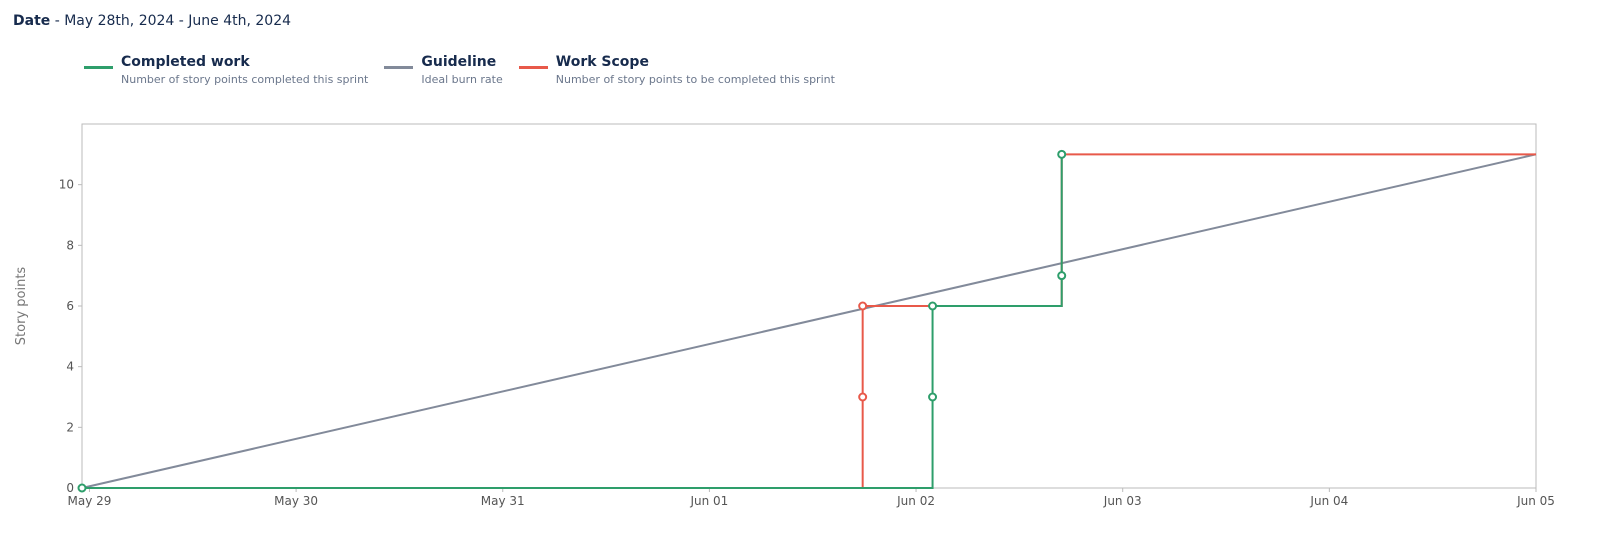  I want to click on legend-title: Work Scope, so click(602, 62).